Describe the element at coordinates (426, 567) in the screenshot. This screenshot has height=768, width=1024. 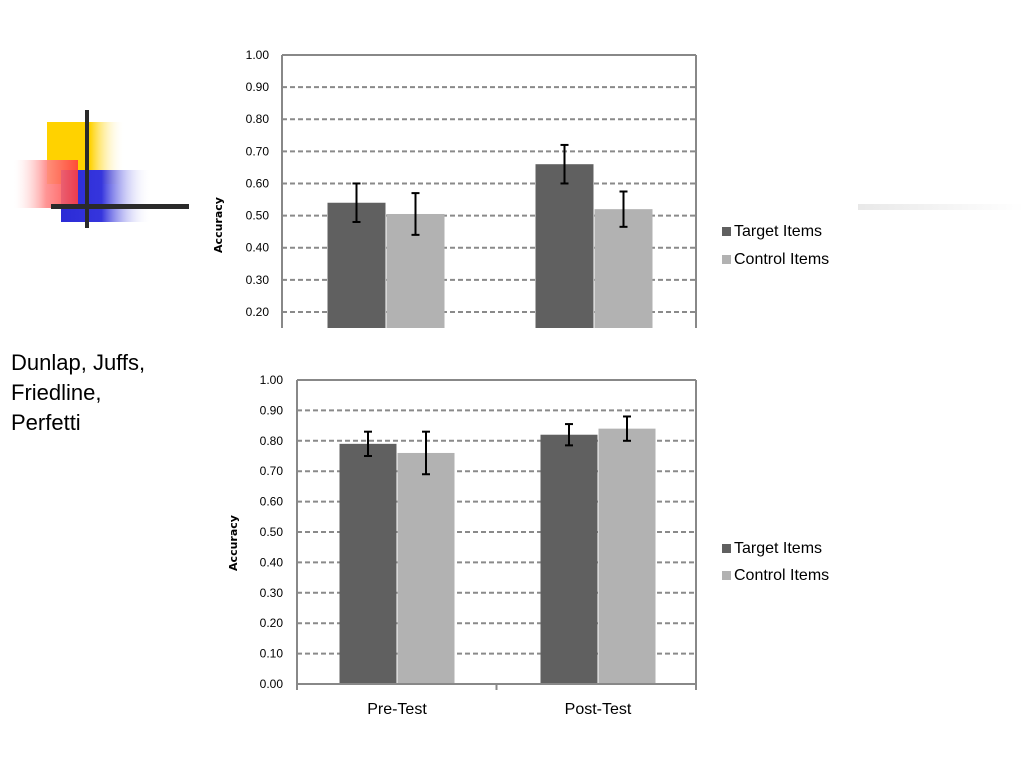
I see `bar-control-items-pre-test` at that location.